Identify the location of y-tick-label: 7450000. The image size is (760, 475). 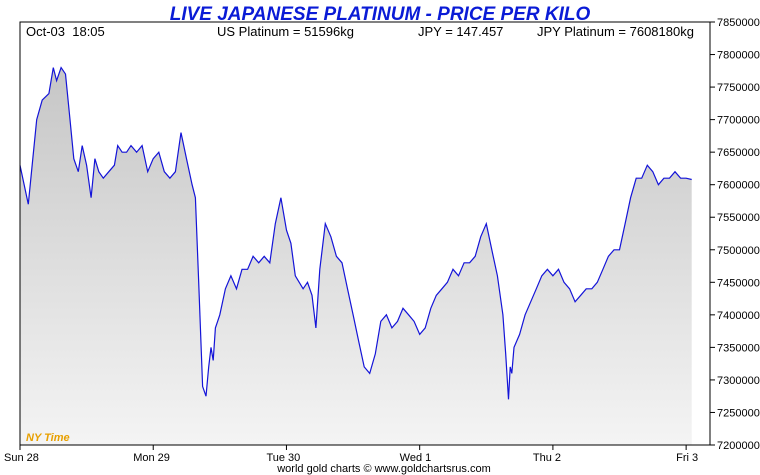
(738, 283).